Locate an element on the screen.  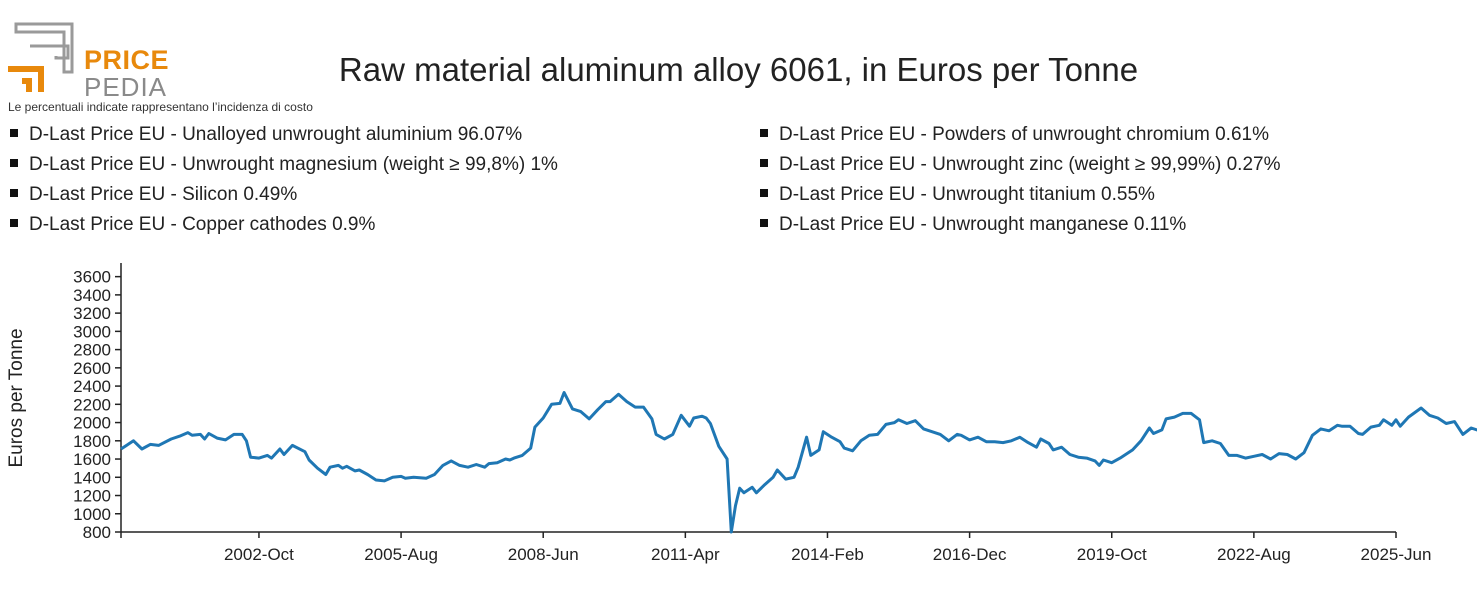
y-tick: 1000 is located at coordinates (97, 514).